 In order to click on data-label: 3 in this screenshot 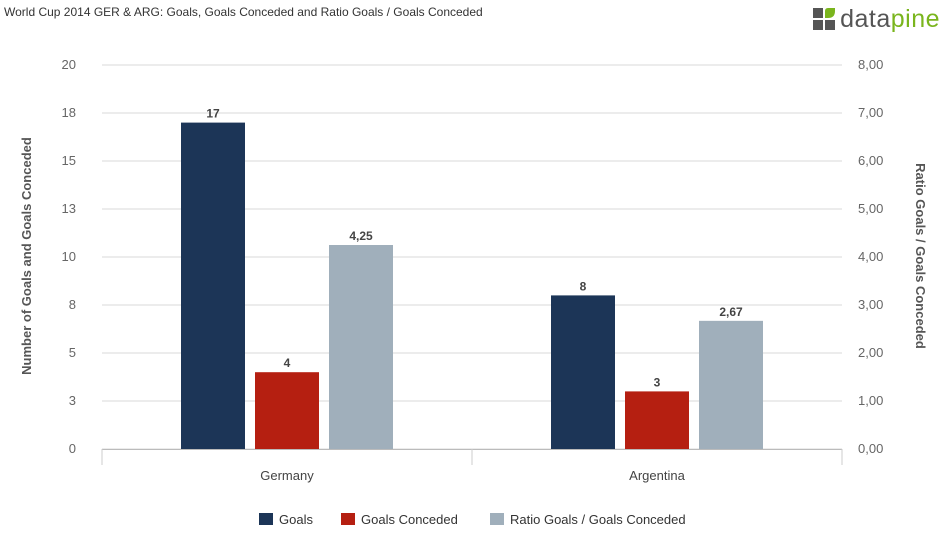, I will do `click(657, 382)`.